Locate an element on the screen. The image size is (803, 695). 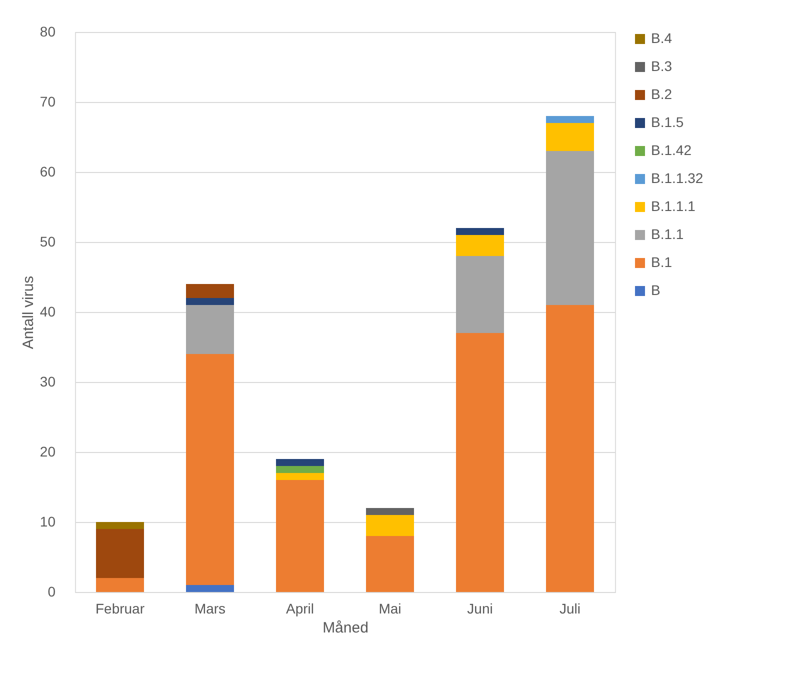
legend-label: B.1.1.32 is located at coordinates (677, 178).